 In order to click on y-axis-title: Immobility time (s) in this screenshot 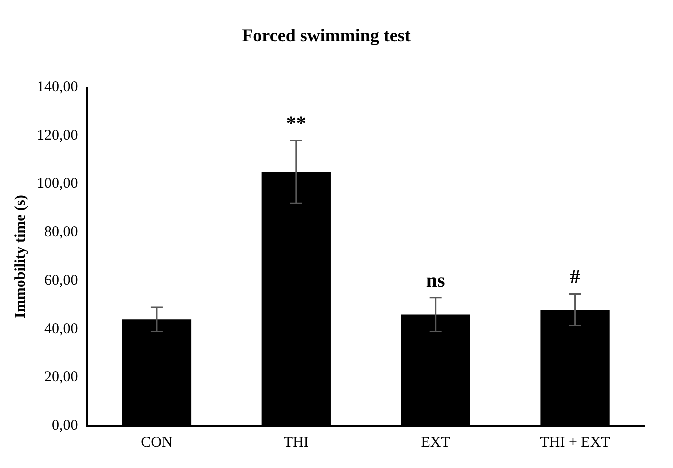, I will do `click(20, 256)`.